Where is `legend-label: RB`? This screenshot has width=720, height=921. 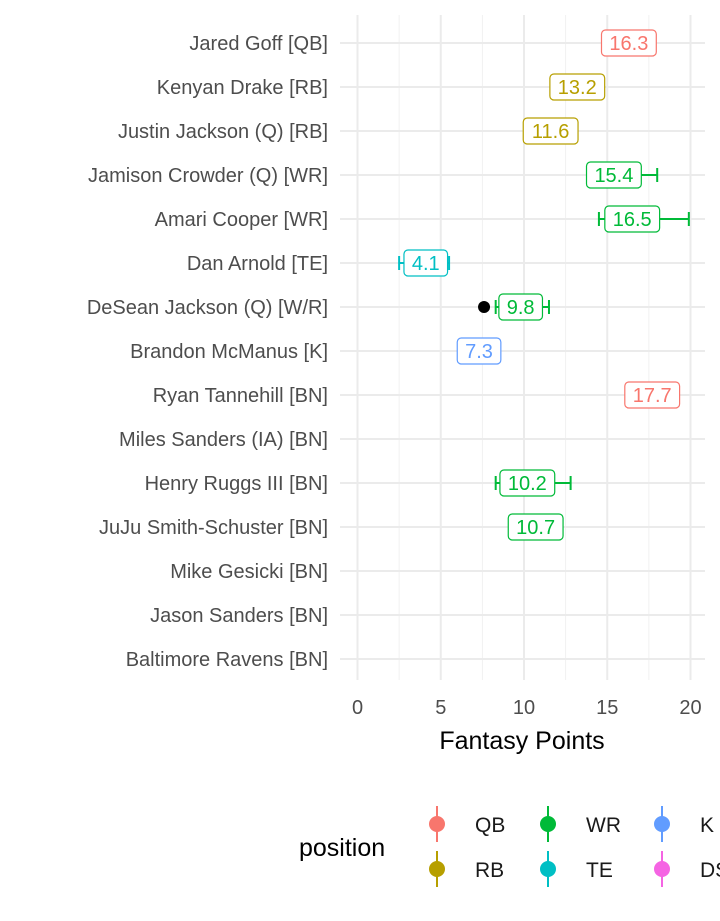
legend-label: RB is located at coordinates (489, 870).